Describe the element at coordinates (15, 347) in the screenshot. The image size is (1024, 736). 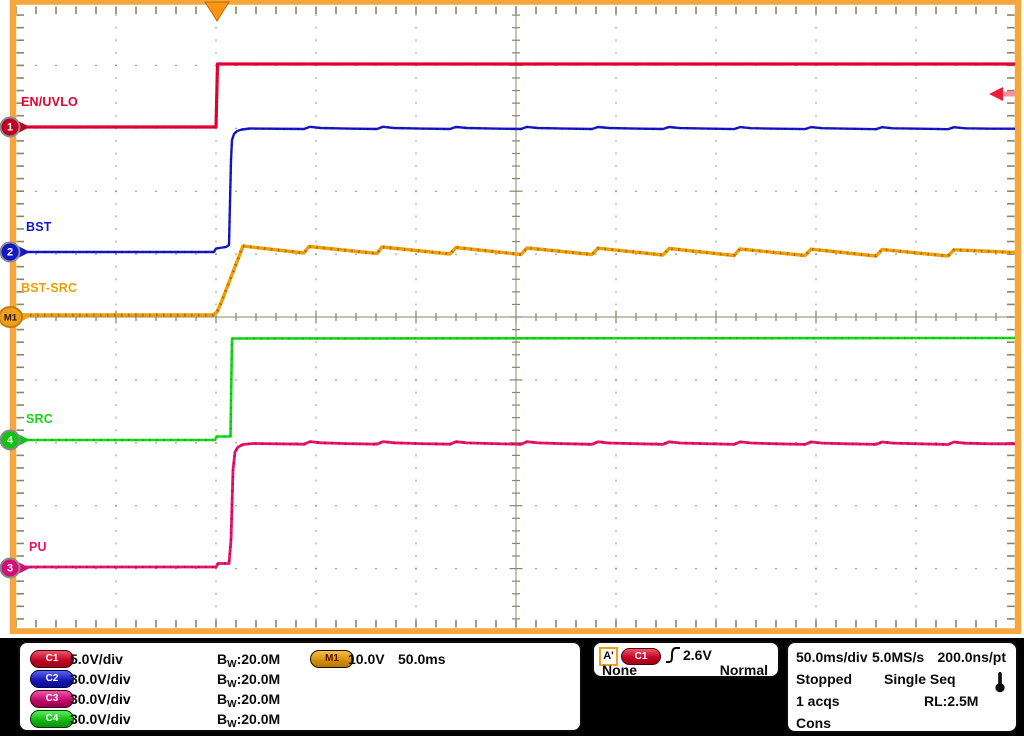
I see `channel-position-markers: 1 2 M1 4 3` at that location.